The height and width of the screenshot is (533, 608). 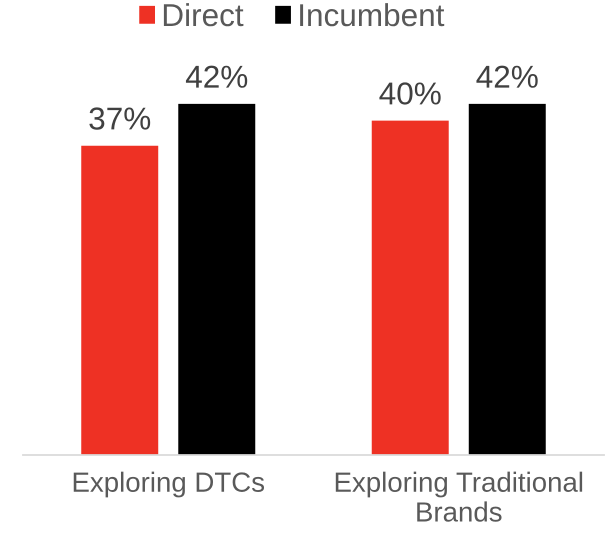 I want to click on legend-label: Incumbent, so click(x=372, y=14).